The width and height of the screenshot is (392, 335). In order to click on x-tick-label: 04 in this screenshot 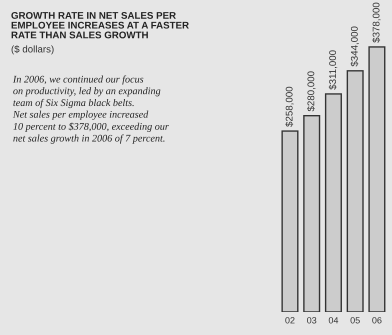, I will do `click(333, 320)`.